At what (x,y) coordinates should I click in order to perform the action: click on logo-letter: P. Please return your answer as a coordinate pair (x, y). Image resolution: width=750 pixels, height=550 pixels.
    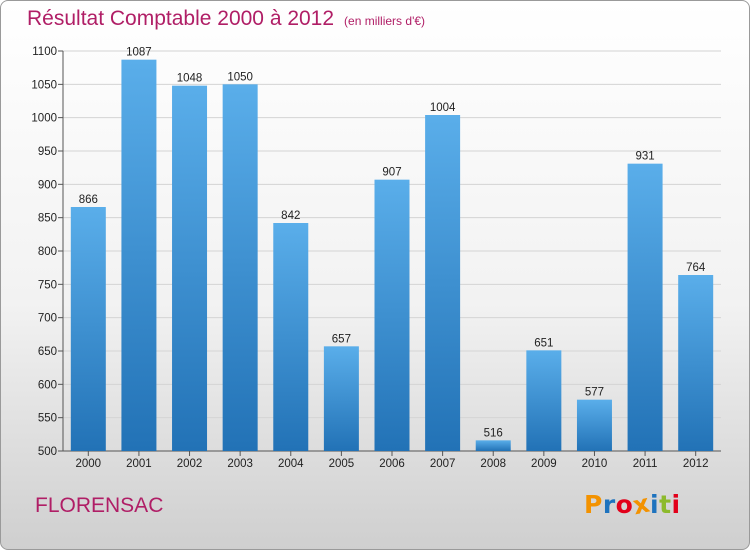
    Looking at the image, I should click on (593, 504).